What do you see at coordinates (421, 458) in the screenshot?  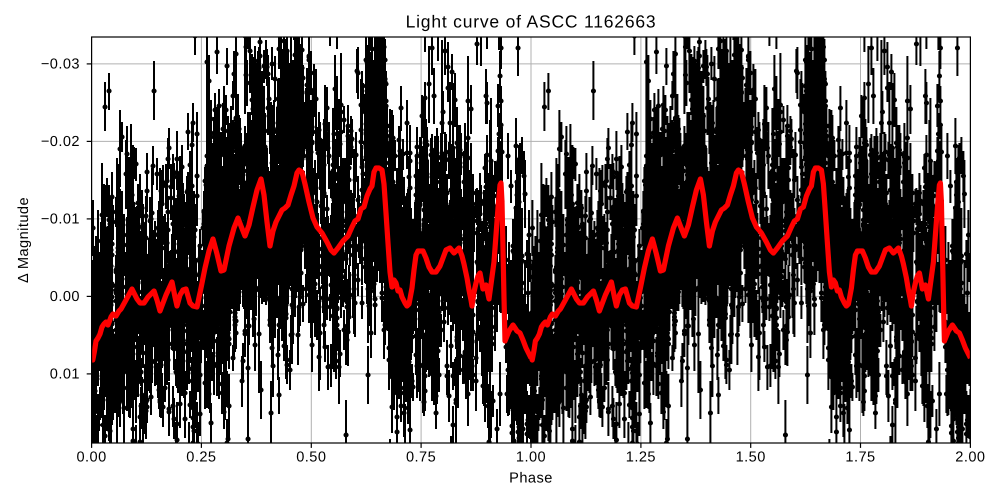 I see `svg-text: 0.75` at bounding box center [421, 458].